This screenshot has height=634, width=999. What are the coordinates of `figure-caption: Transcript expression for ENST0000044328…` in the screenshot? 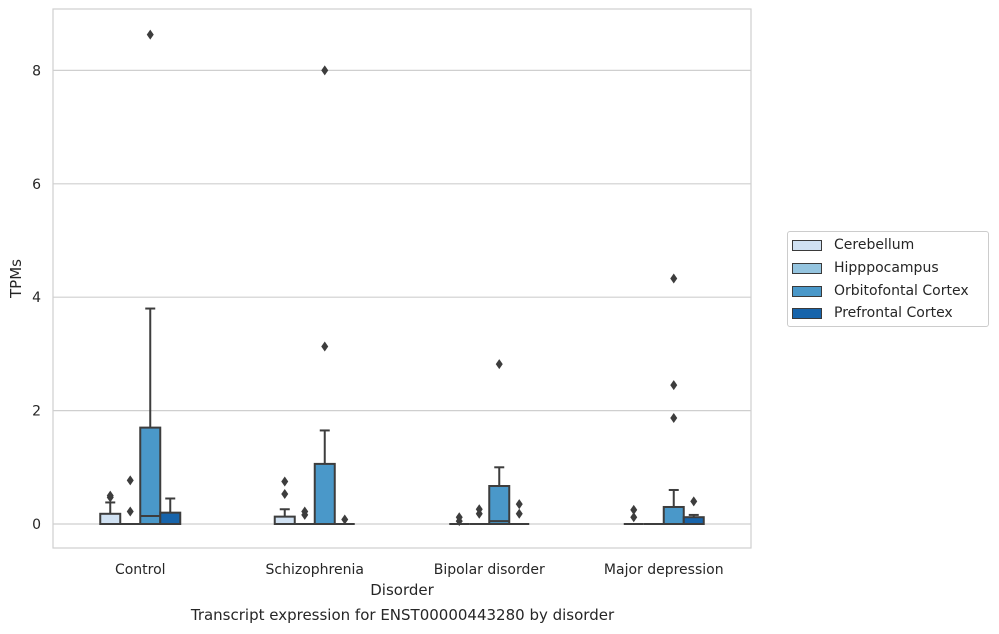 It's located at (402, 615).